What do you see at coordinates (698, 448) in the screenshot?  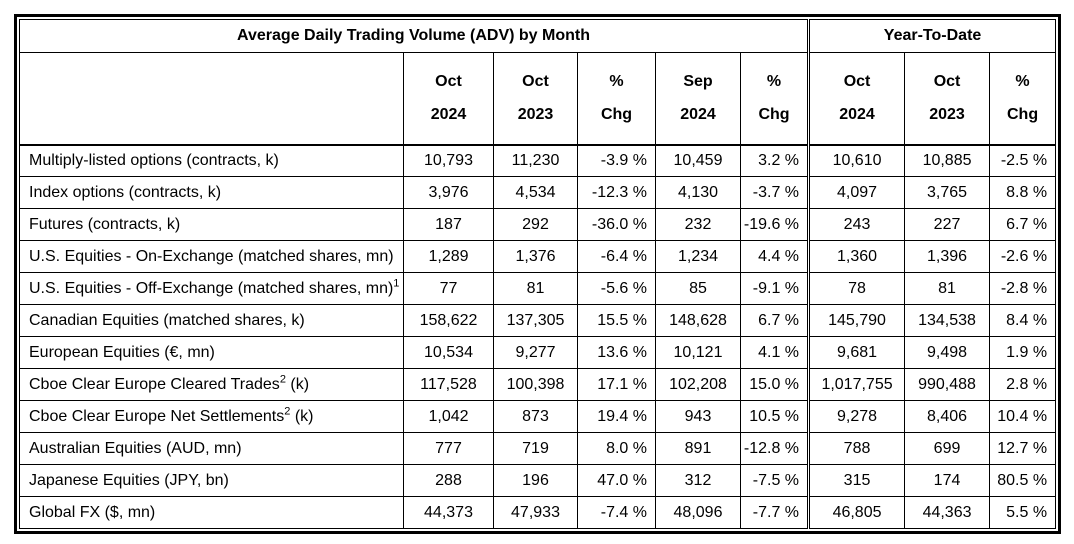 I see `cell-adv: 891` at bounding box center [698, 448].